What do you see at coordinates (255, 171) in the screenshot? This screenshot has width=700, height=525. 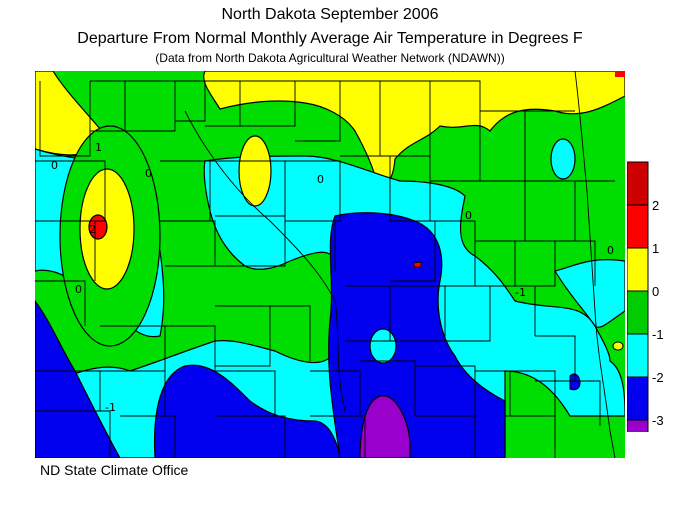 I see `zone-yellow-north-island` at bounding box center [255, 171].